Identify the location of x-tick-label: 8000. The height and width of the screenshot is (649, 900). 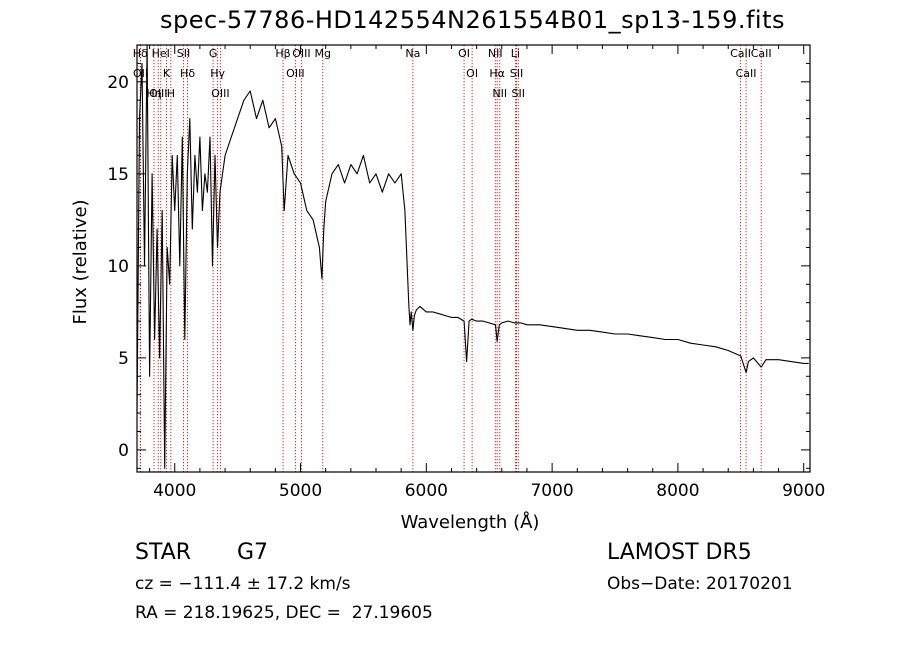
(677, 491).